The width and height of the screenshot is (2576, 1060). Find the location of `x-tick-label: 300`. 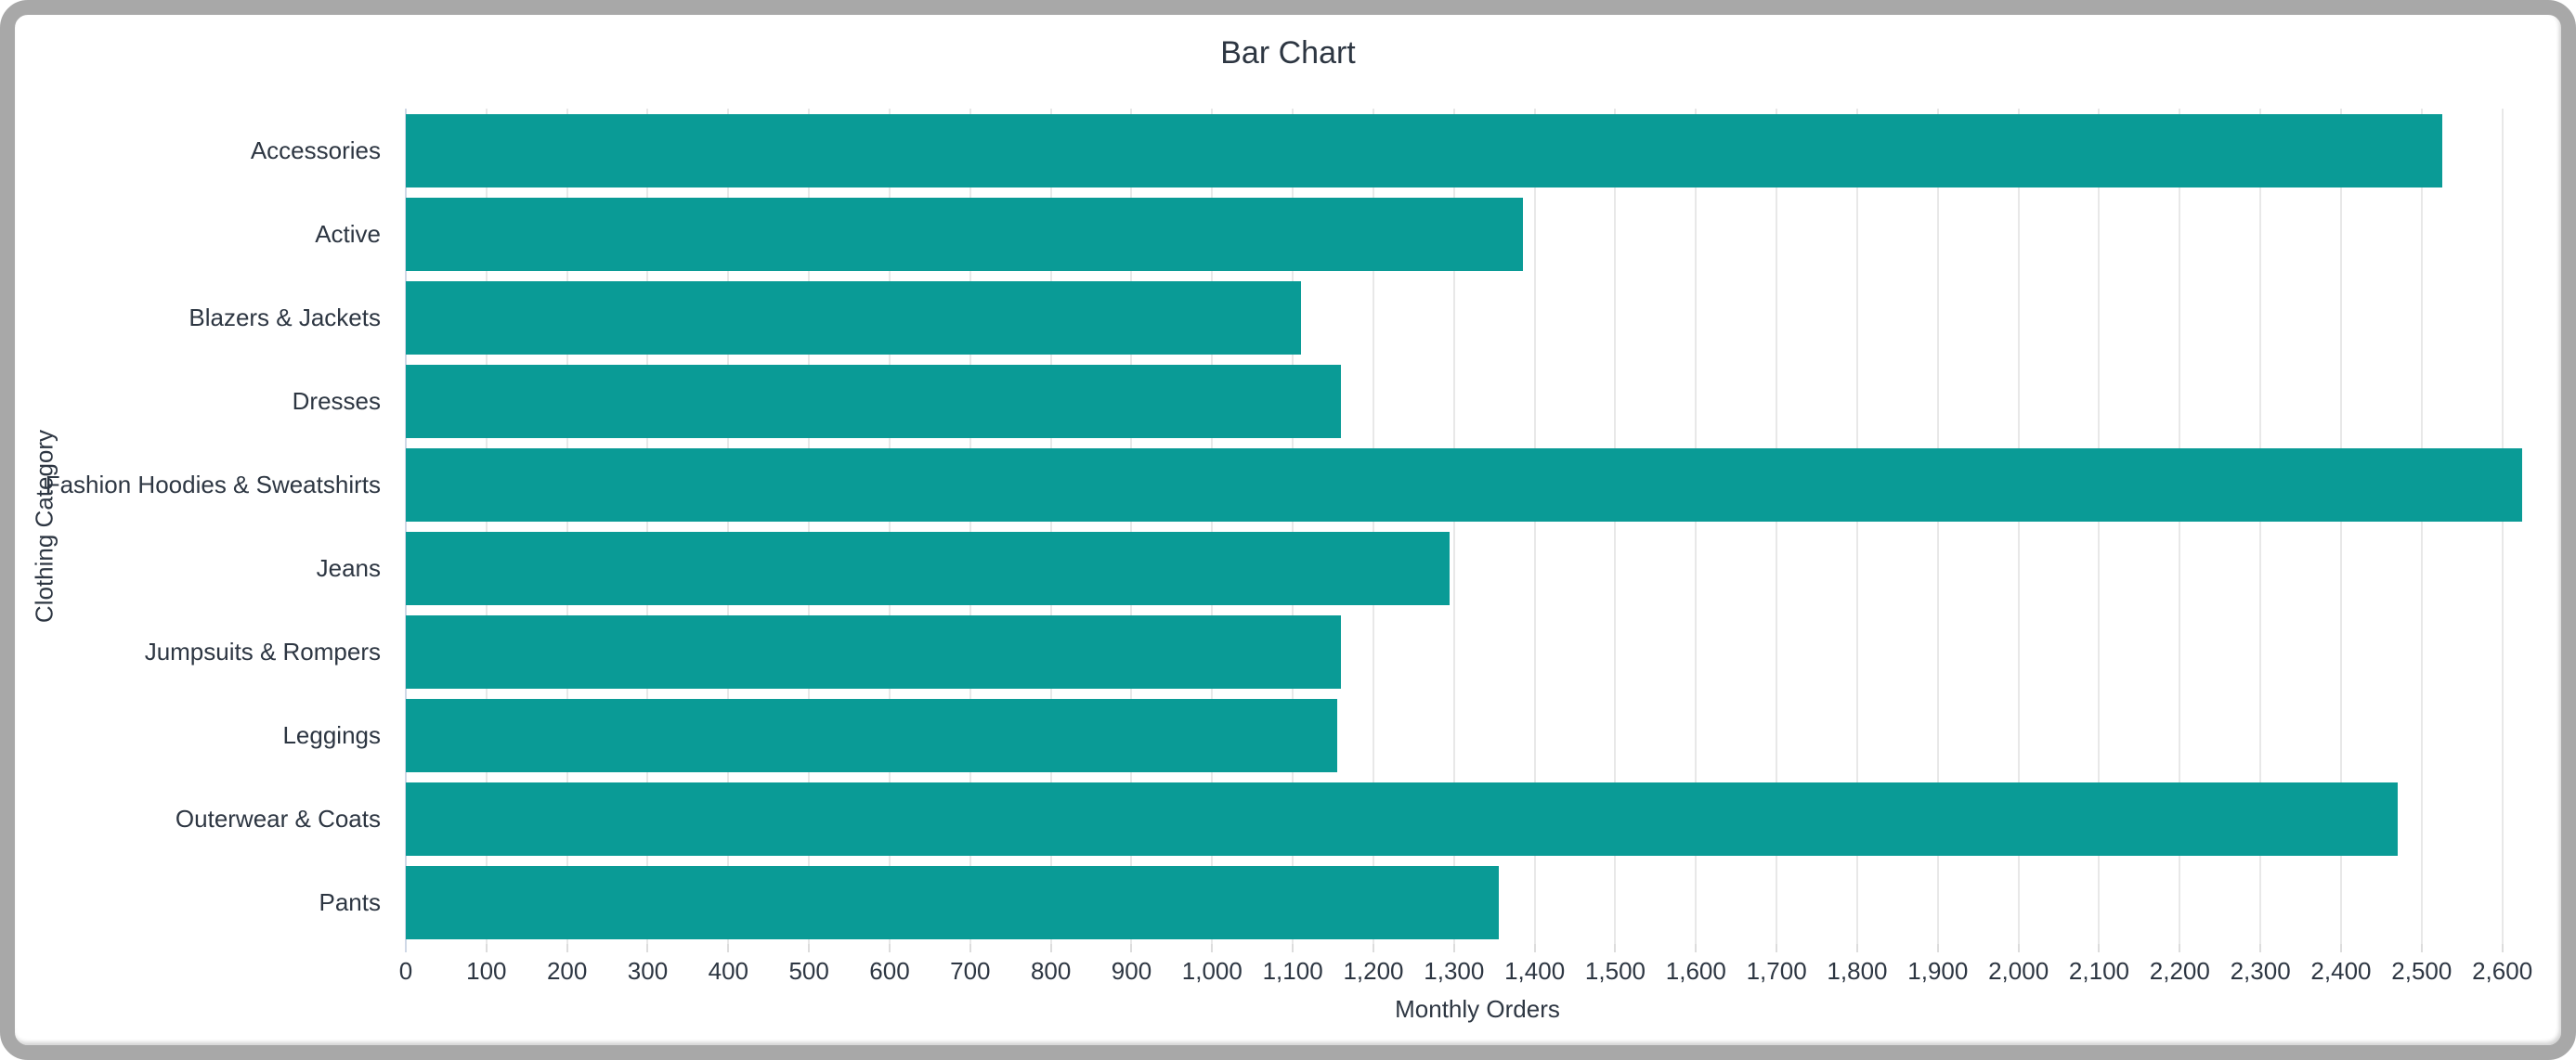

x-tick-label: 300 is located at coordinates (648, 971).